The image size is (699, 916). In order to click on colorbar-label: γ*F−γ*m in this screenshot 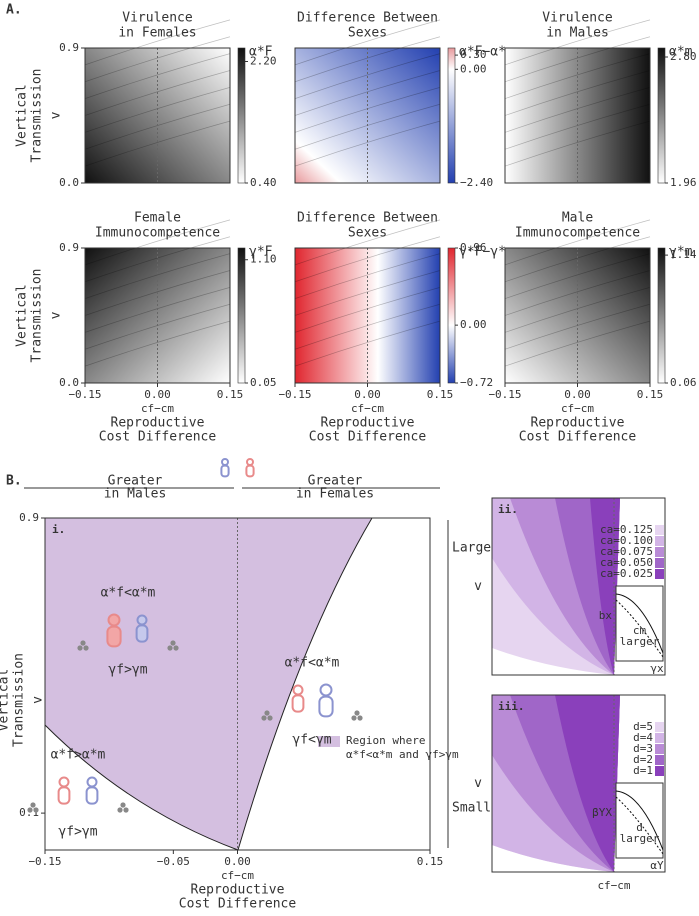, I will do `click(486, 252)`.